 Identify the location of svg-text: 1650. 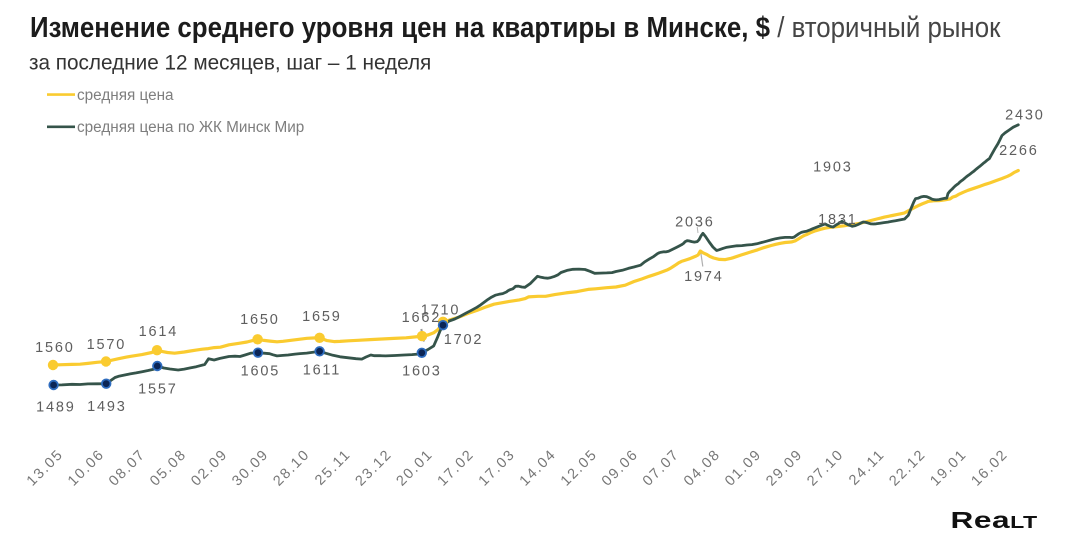
(259, 320).